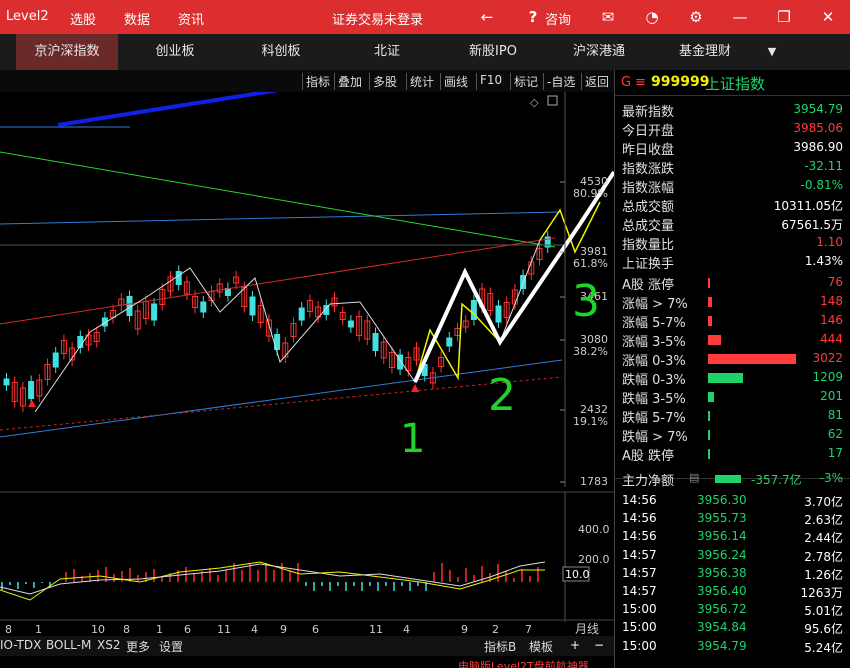  Describe the element at coordinates (722, 554) in the screenshot. I see `tick-price: 3956.24` at that location.